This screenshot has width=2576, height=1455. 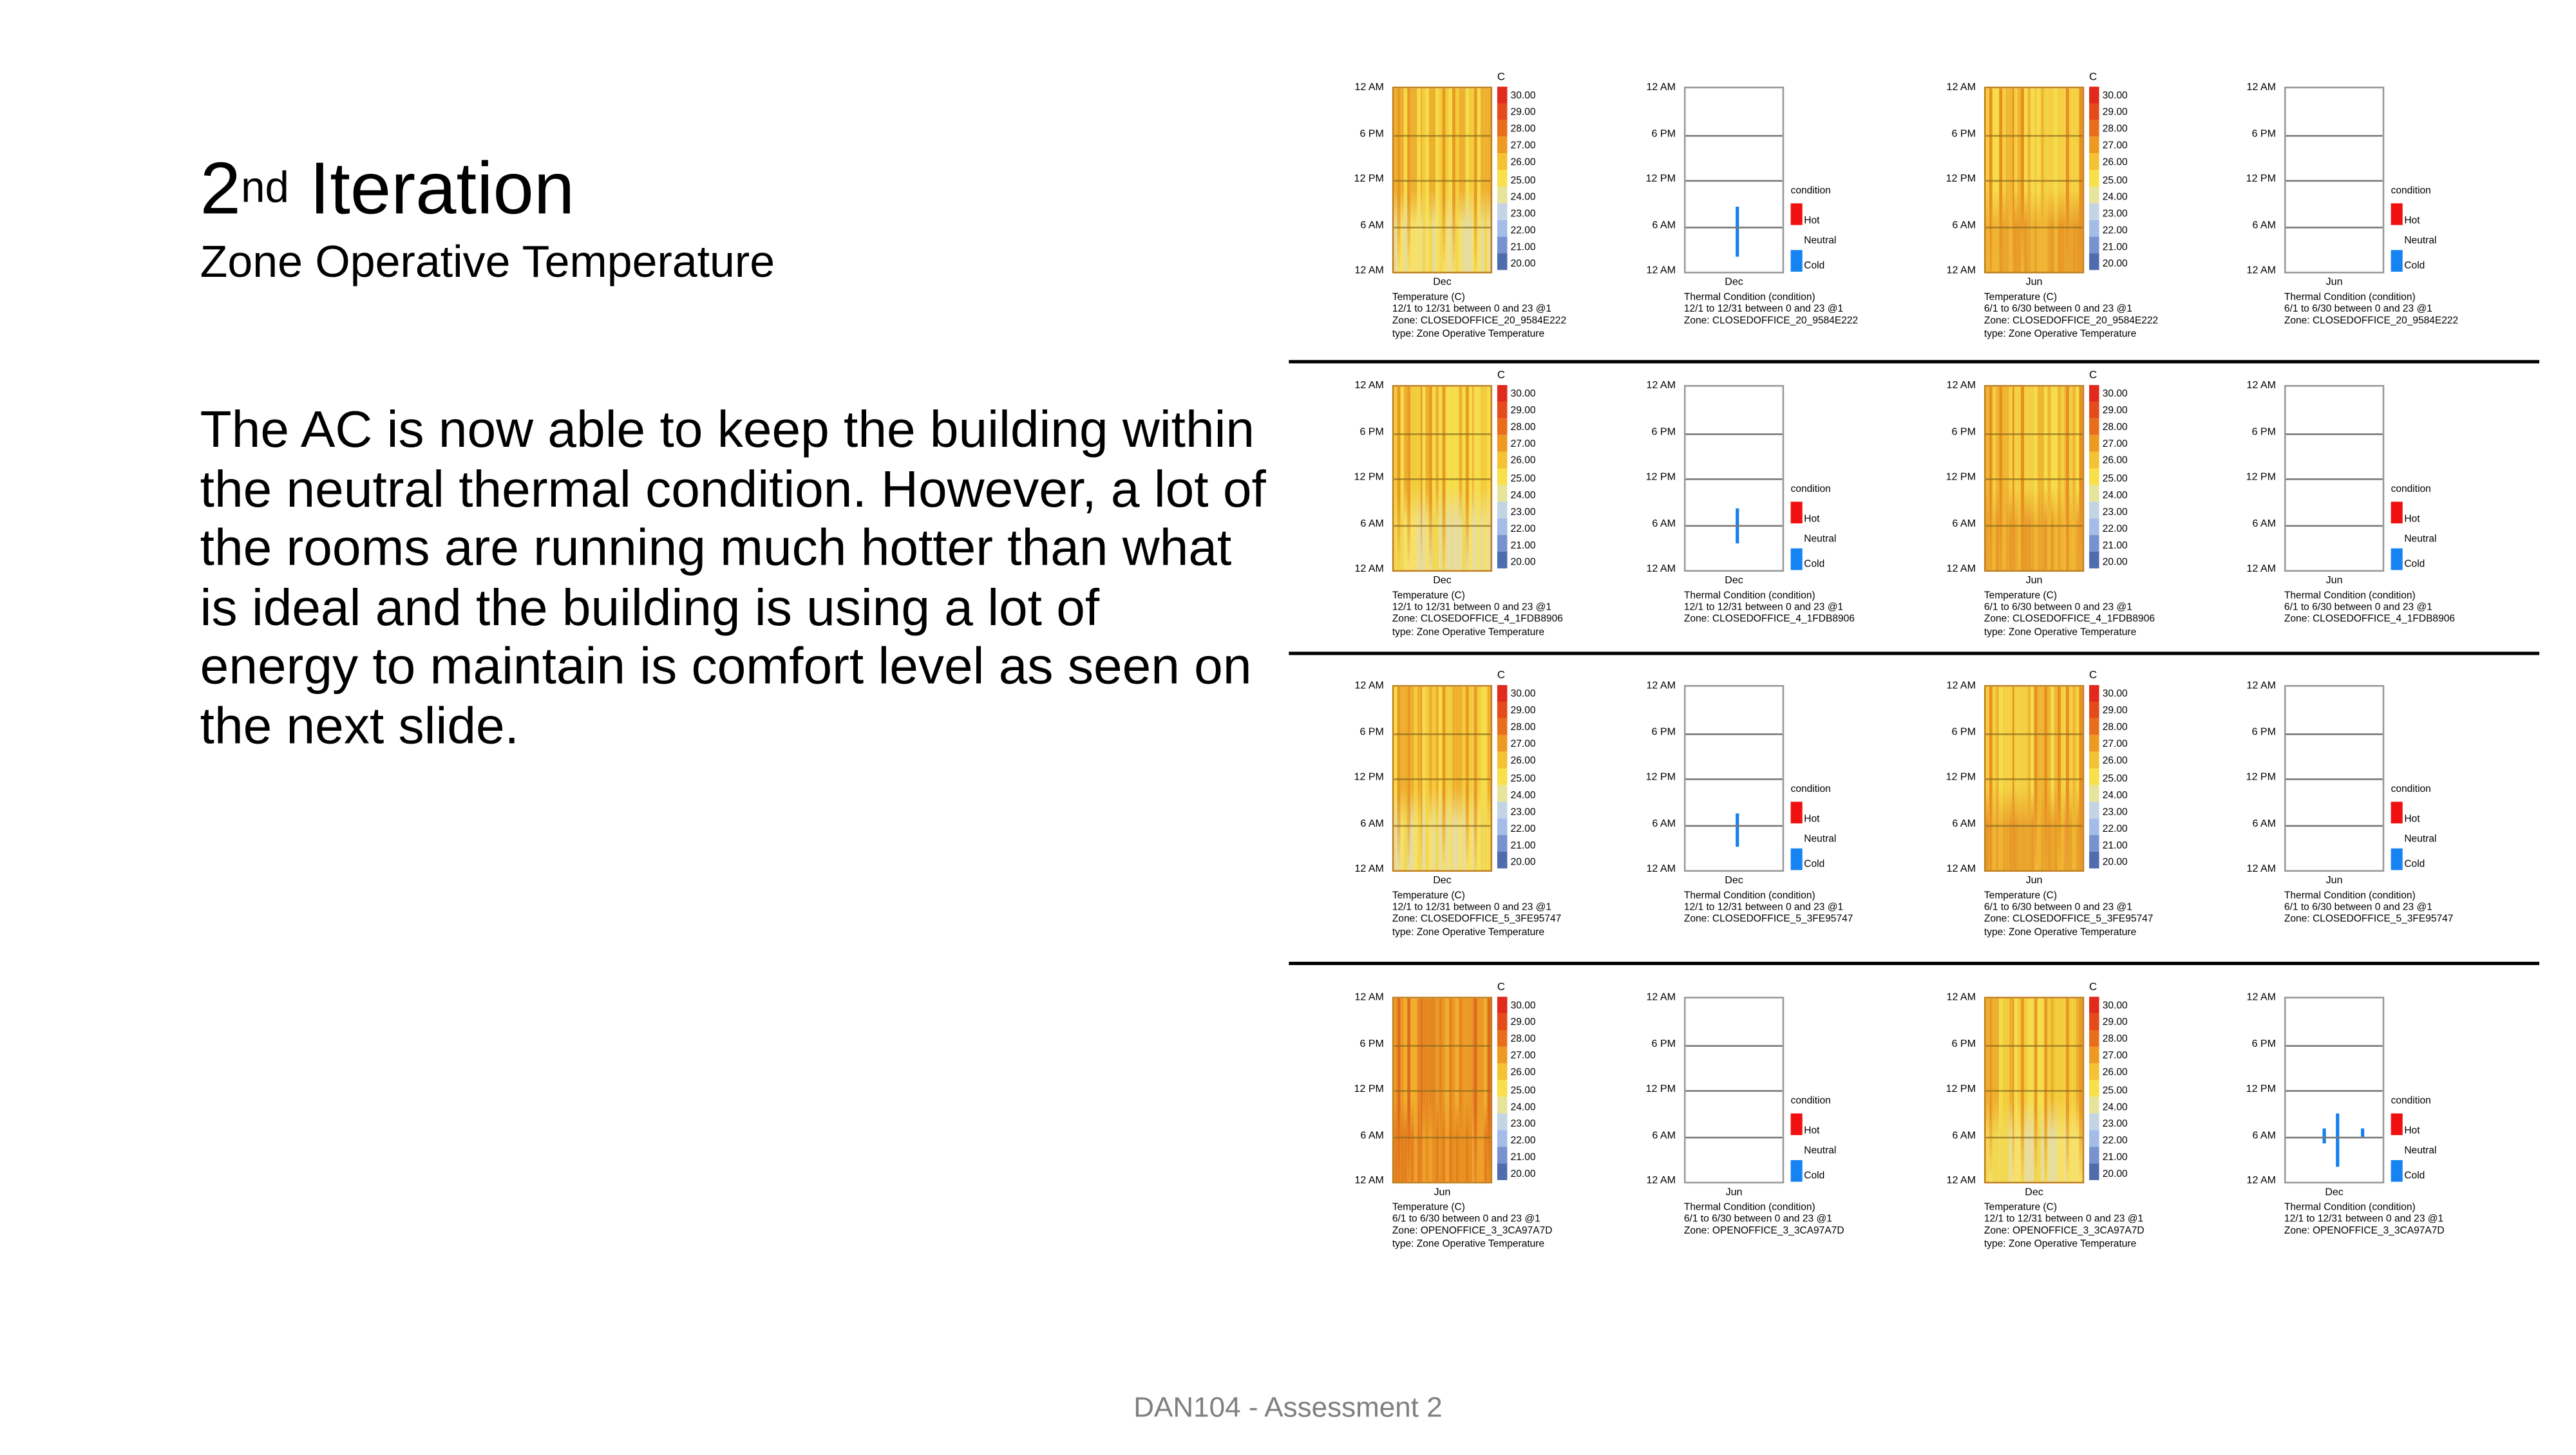 What do you see at coordinates (2334, 1090) in the screenshot?
I see `condition-plot` at bounding box center [2334, 1090].